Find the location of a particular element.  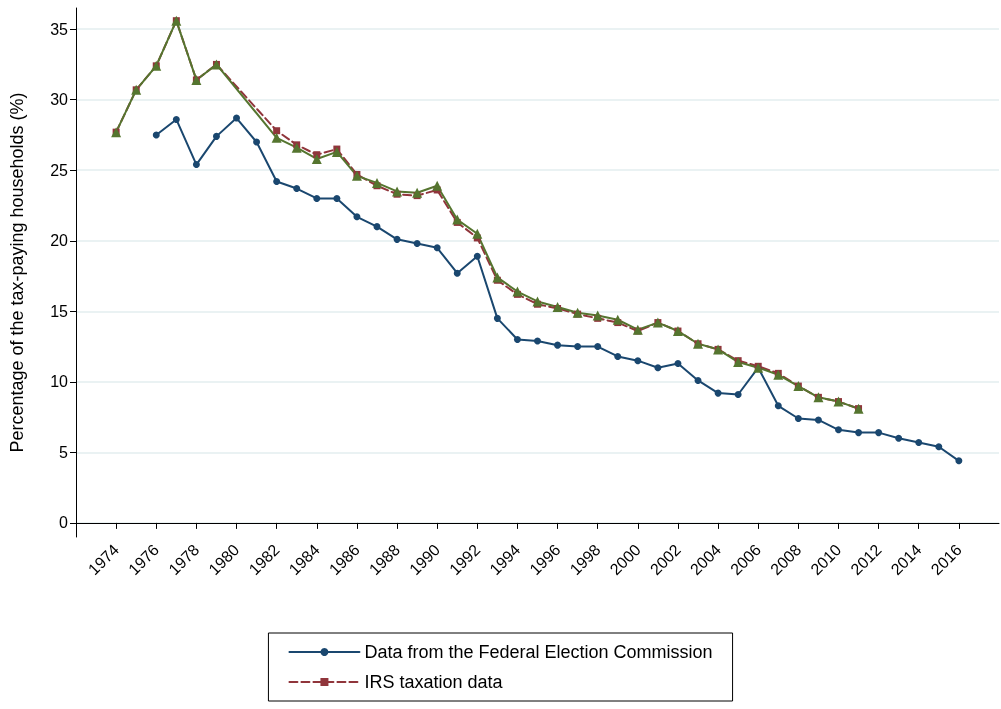

y-tick-label: 15 is located at coordinates (59, 311).